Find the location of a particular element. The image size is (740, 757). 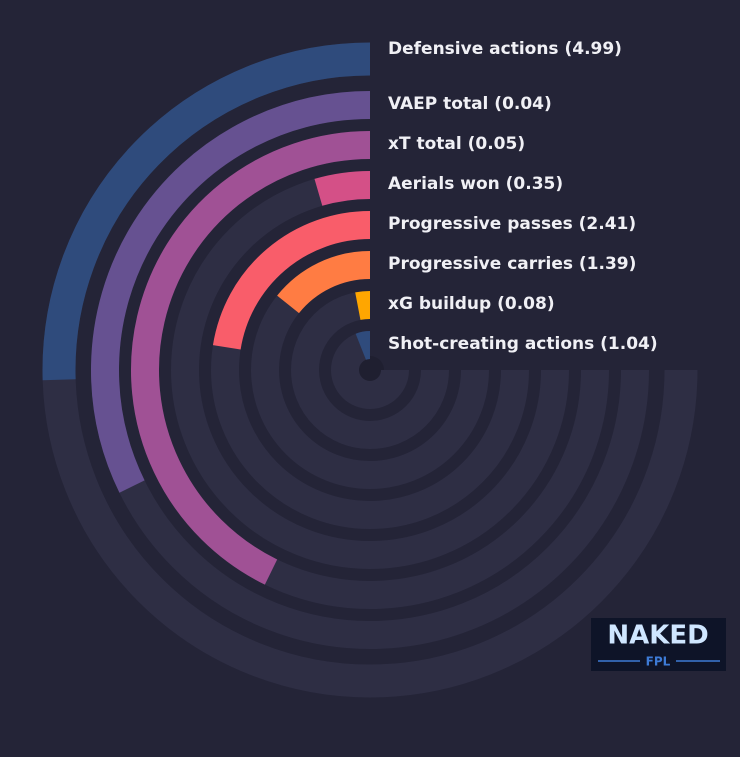

track is located at coordinates (370, 370).